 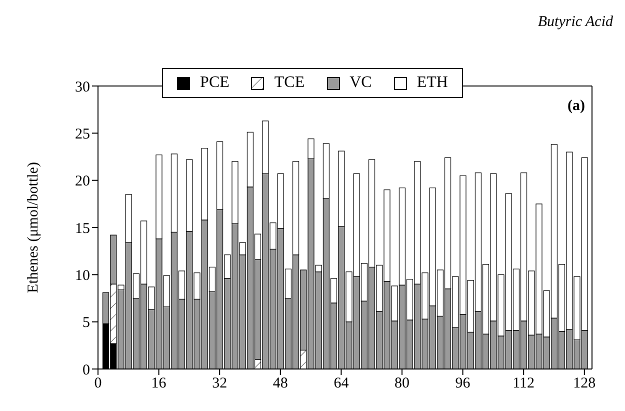 I want to click on x-tick-label: 96, so click(x=463, y=384).